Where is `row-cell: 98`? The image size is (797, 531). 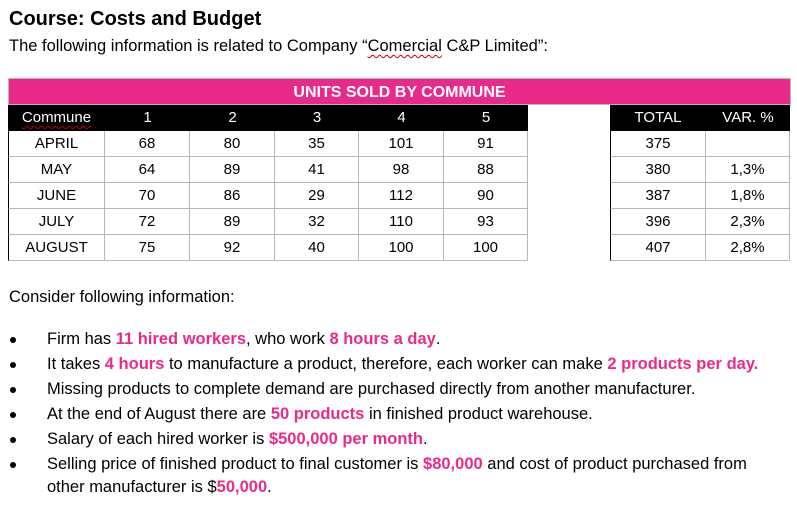 row-cell: 98 is located at coordinates (401, 170).